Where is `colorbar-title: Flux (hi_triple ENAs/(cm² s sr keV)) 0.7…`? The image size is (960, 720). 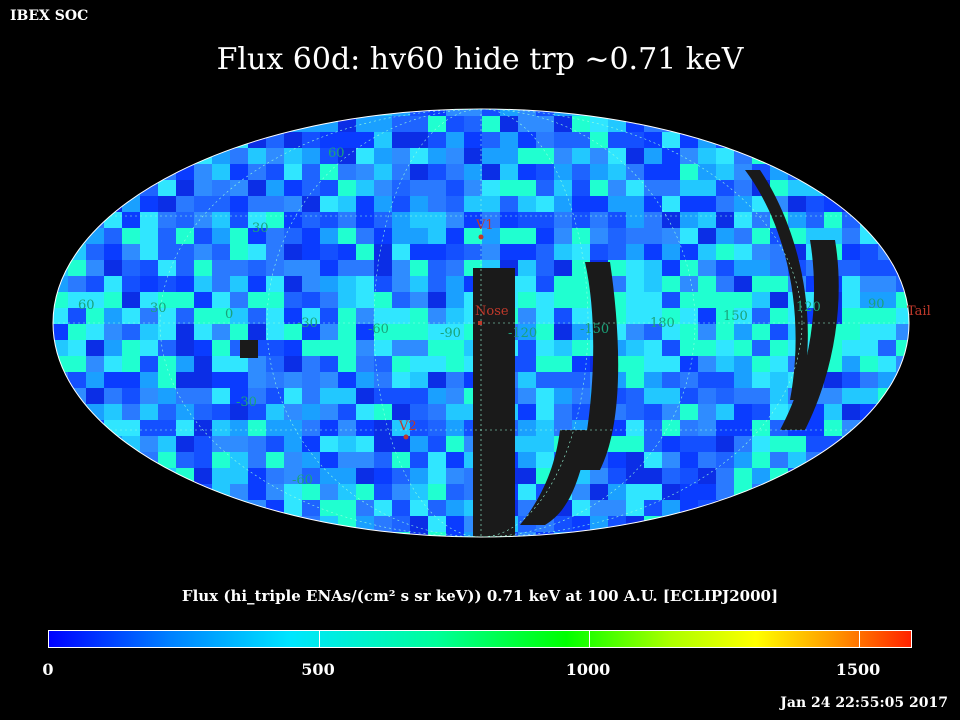 colorbar-title: Flux (hi_triple ENAs/(cm² s sr keV)) 0.7… is located at coordinates (480, 596).